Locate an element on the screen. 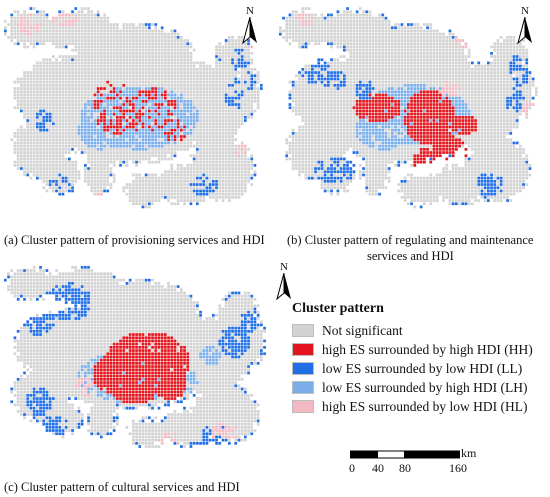  legend-label: high ES surrounded by low HDI (HL) is located at coordinates (425, 406).